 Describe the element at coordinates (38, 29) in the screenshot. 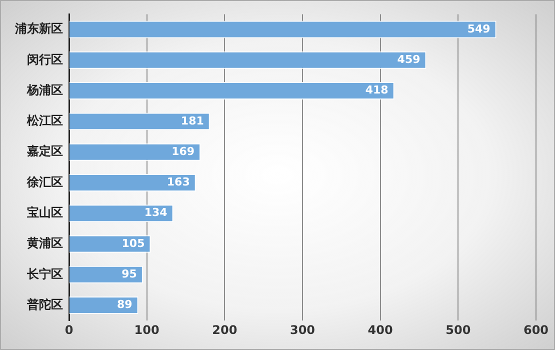

I see `y-tick-label: 浦东新区` at that location.